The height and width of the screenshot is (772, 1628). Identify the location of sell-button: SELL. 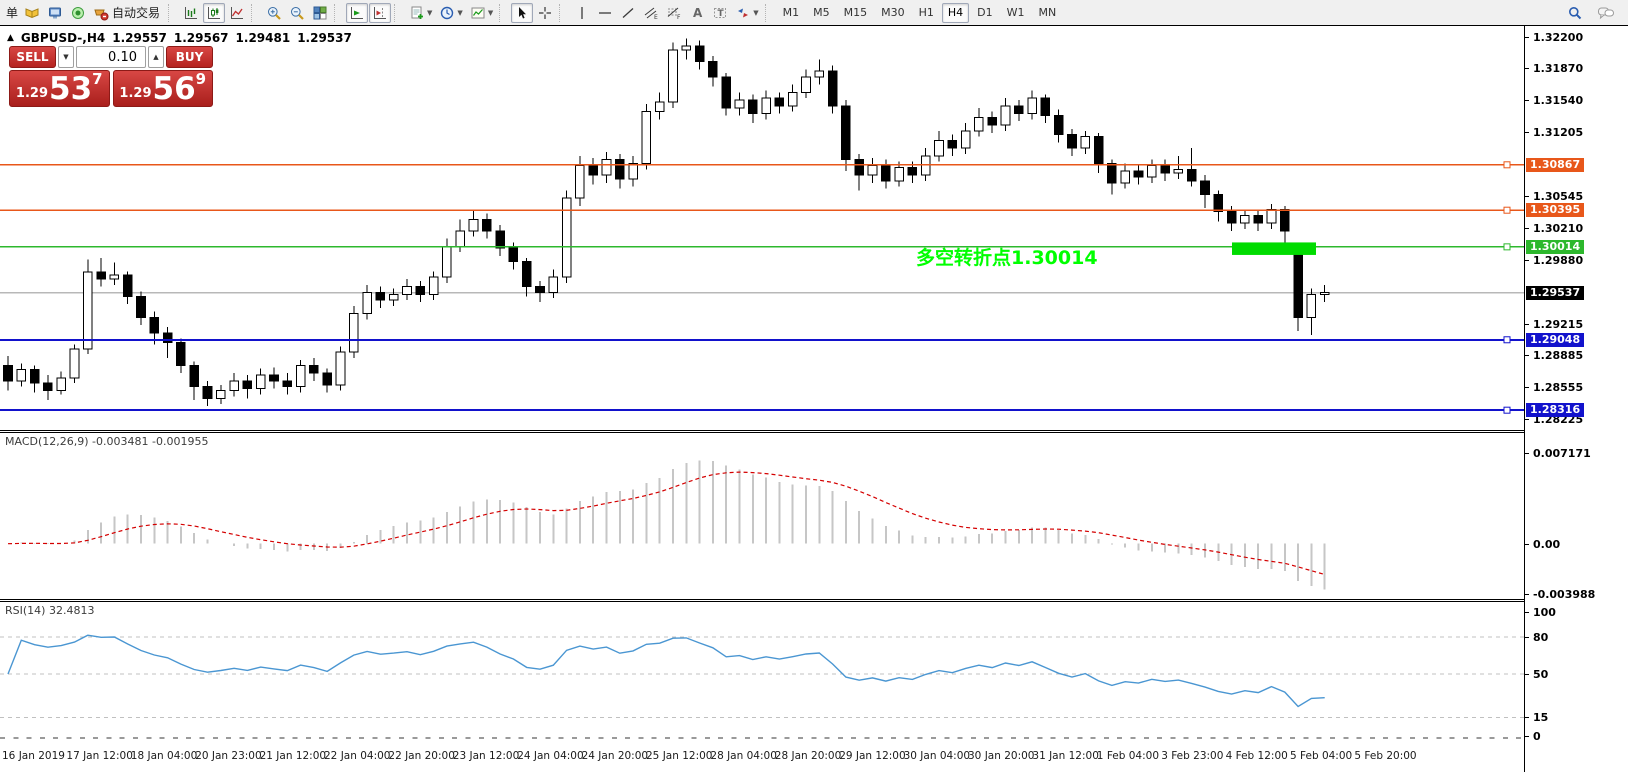
(32, 57).